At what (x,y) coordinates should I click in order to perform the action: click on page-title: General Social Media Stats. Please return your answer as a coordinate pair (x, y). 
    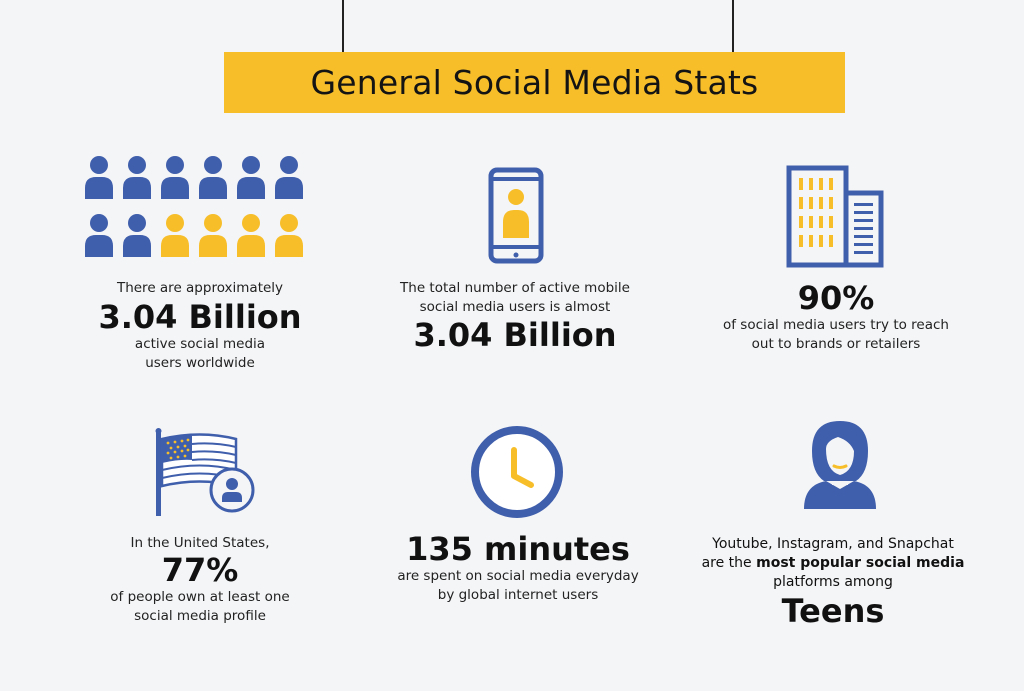
    Looking at the image, I should click on (534, 82).